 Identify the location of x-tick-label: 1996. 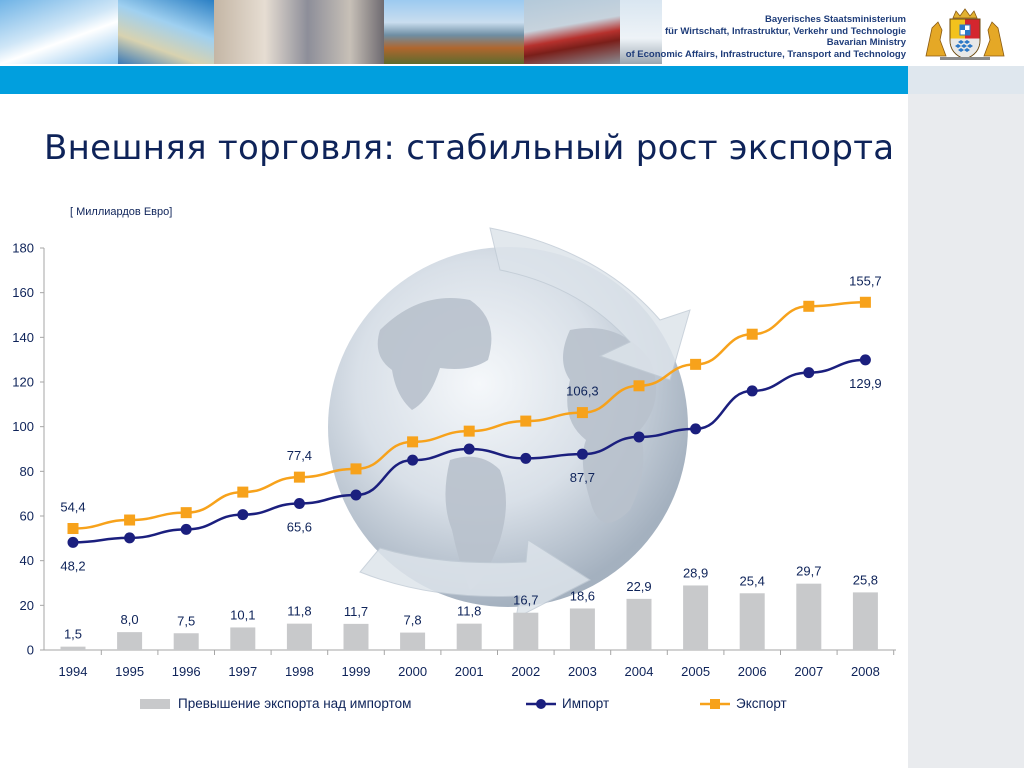
(186, 671).